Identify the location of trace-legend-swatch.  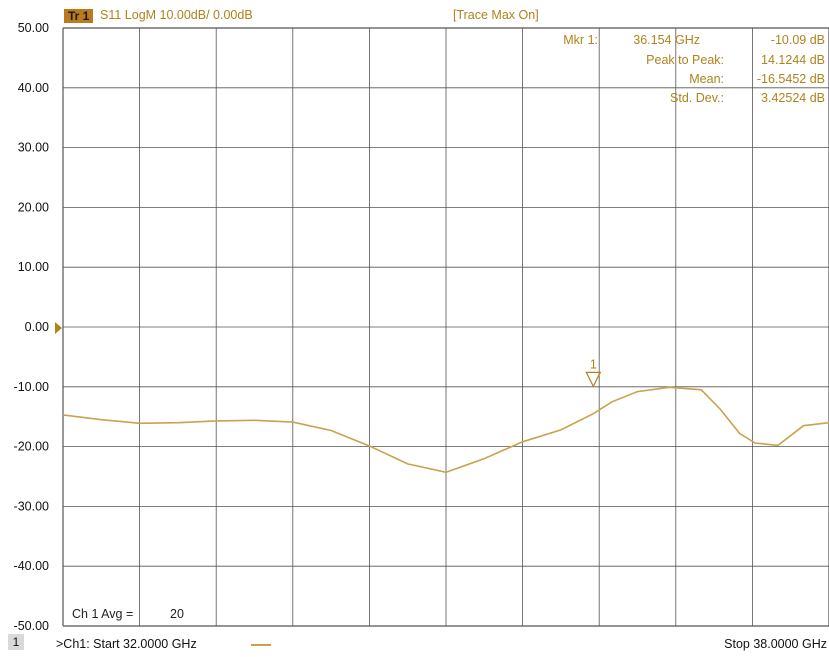
(261, 645).